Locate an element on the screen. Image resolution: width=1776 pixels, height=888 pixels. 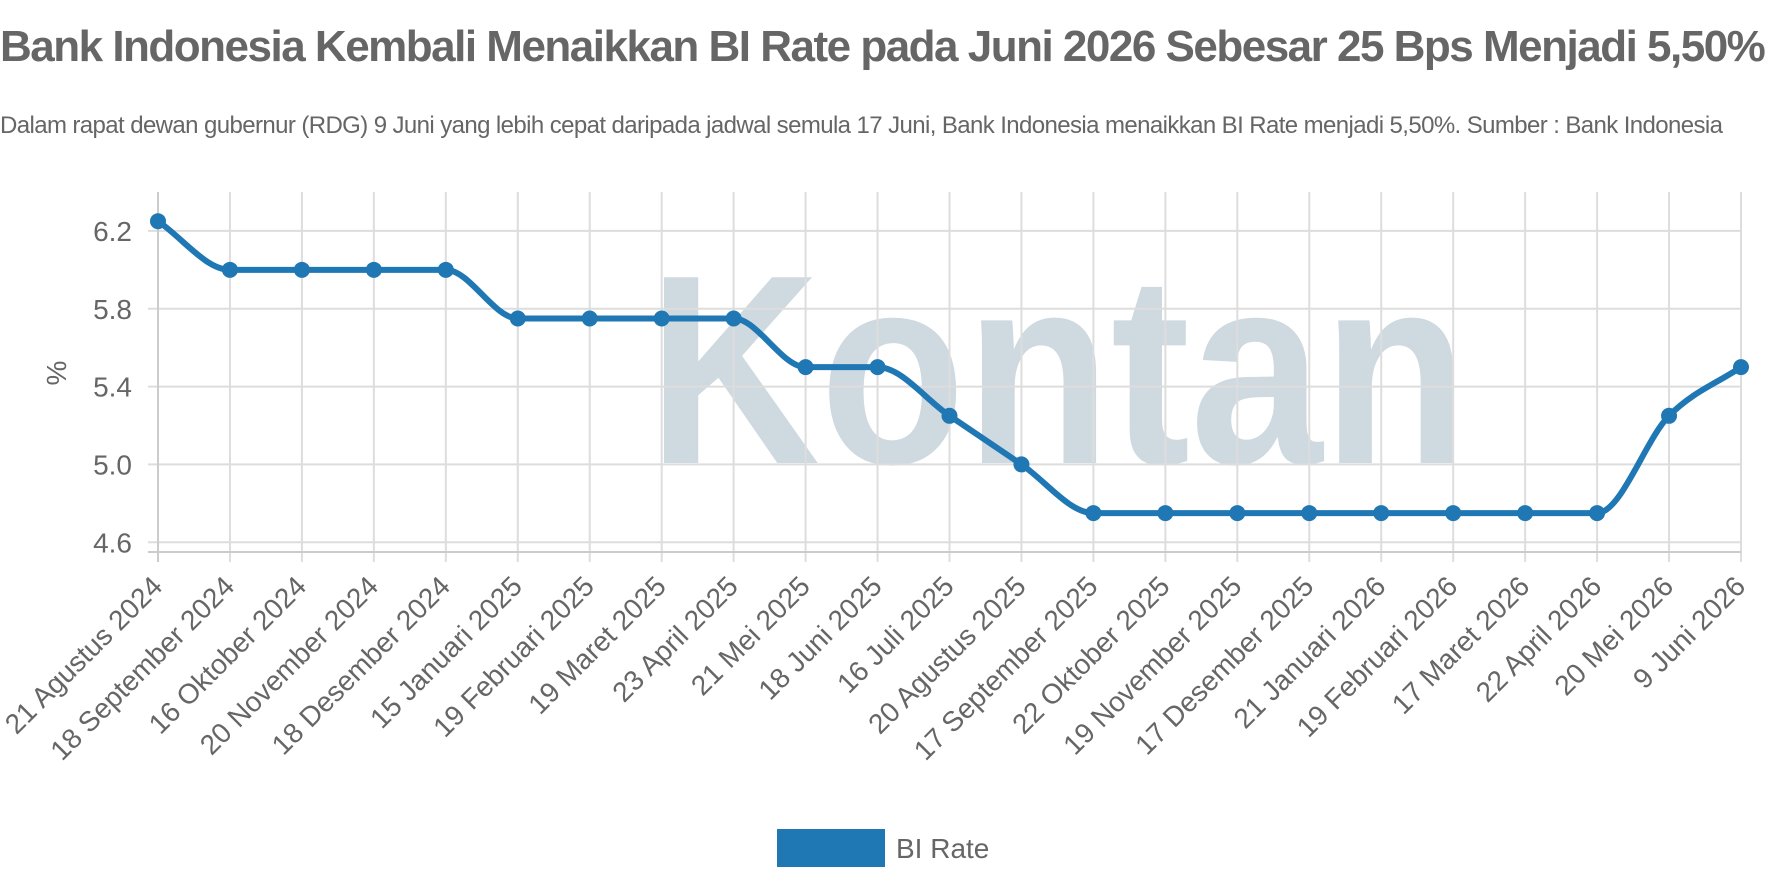
y-axis-ticks: 4.6 5.0 5.4 5.8 6.2 is located at coordinates (112, 387).